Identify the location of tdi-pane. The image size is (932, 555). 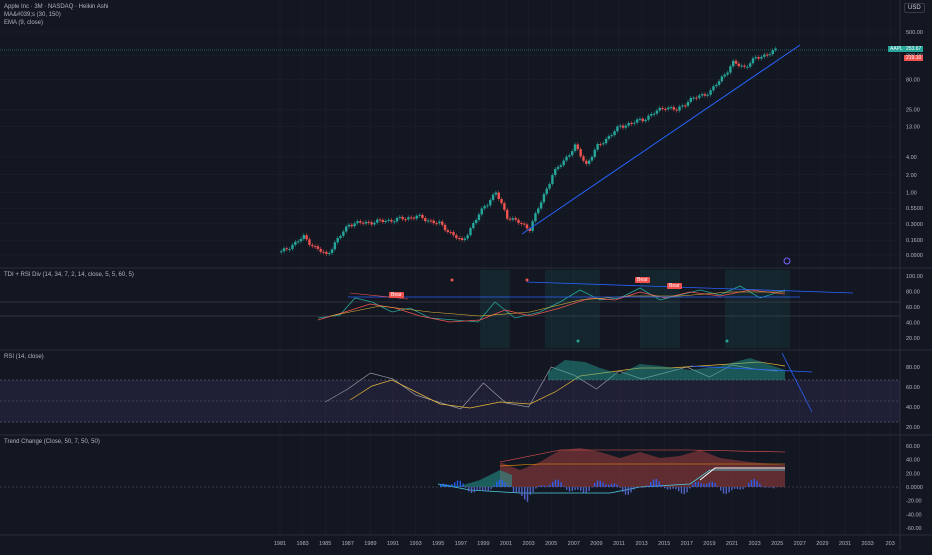
(450, 309).